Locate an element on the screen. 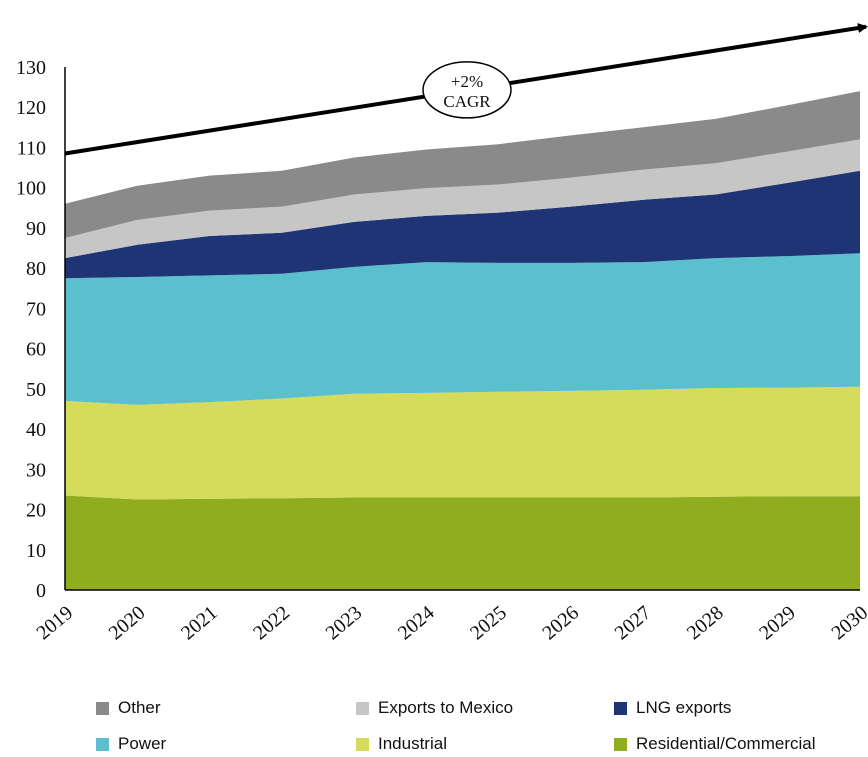  y-tick-label: 40 is located at coordinates (36, 430).